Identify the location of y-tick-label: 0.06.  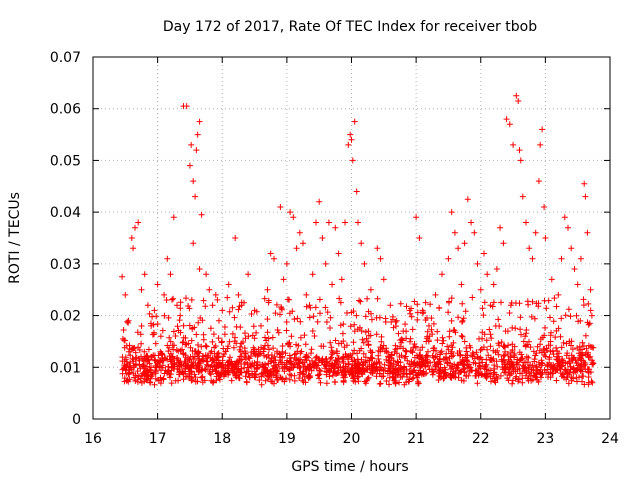
(65, 110).